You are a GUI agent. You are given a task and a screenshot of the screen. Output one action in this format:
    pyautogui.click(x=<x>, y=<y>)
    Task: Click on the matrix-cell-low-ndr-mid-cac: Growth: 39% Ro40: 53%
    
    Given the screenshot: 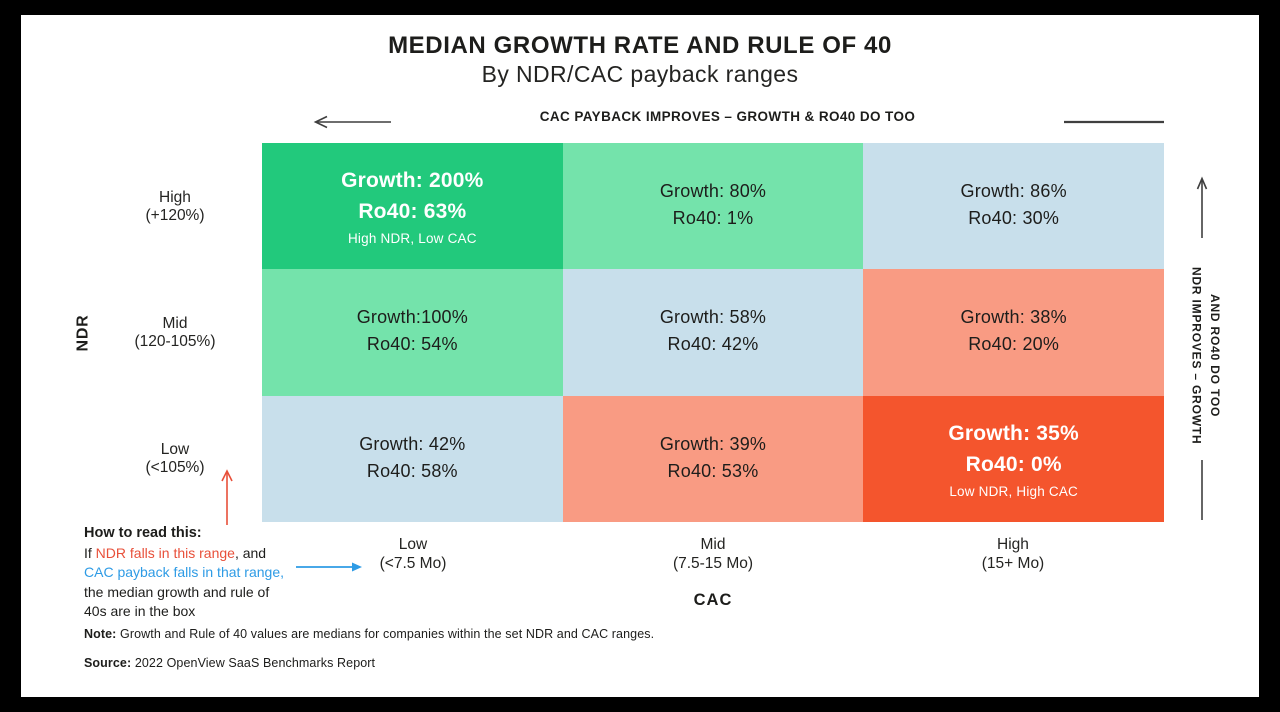 What is the action you would take?
    pyautogui.click(x=713, y=458)
    